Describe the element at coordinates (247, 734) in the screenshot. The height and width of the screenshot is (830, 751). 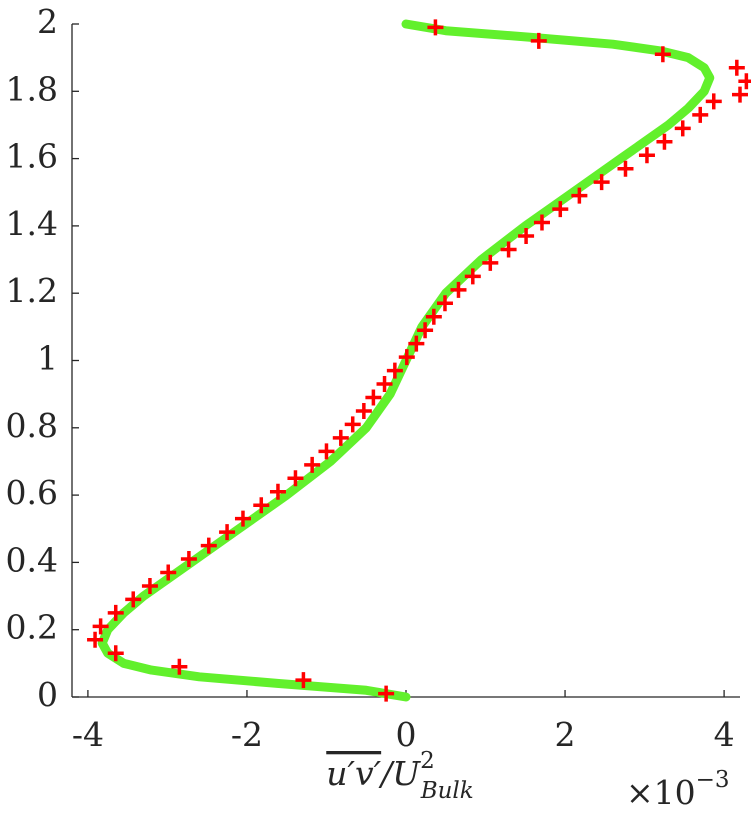
I see `x-tick-label: -2` at that location.